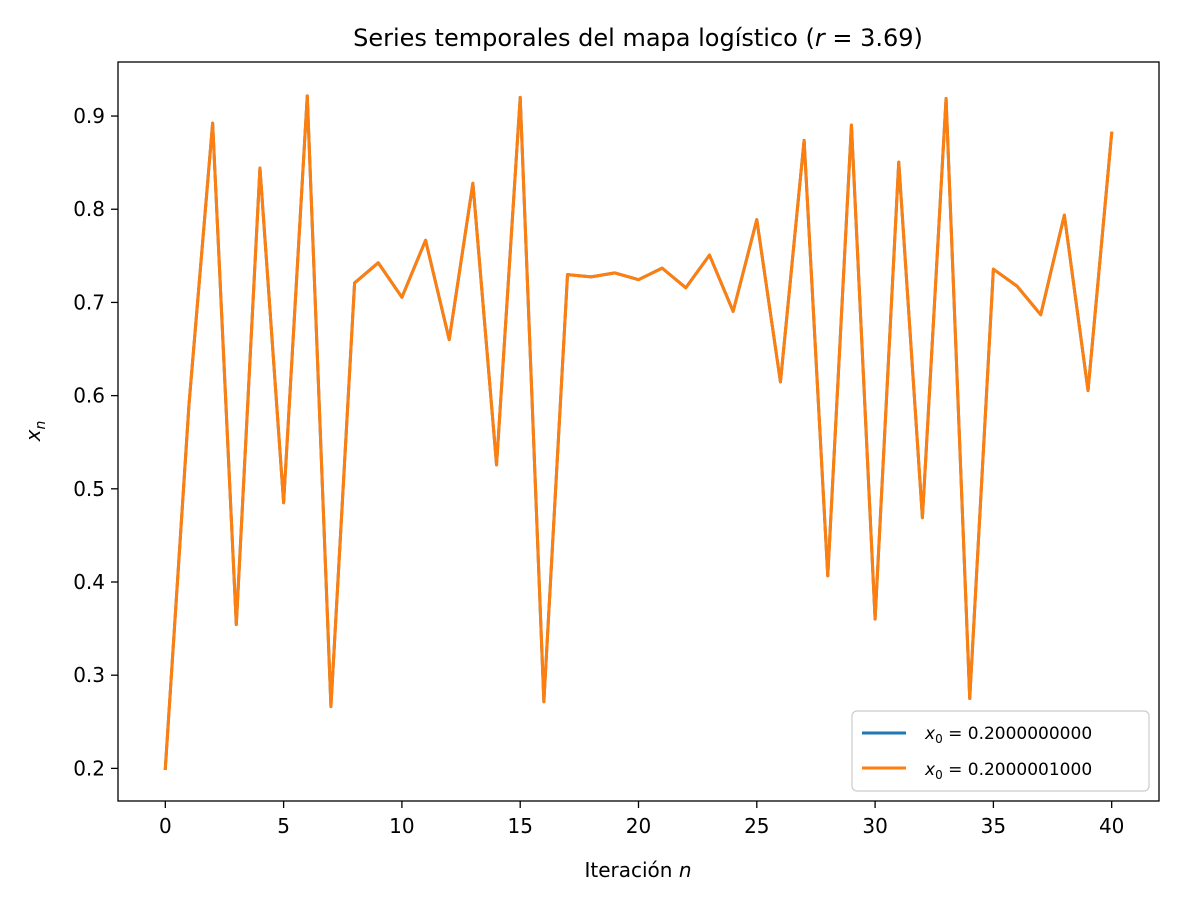 This screenshot has height=902, width=1177. I want to click on x-tick-label: 15, so click(519, 826).